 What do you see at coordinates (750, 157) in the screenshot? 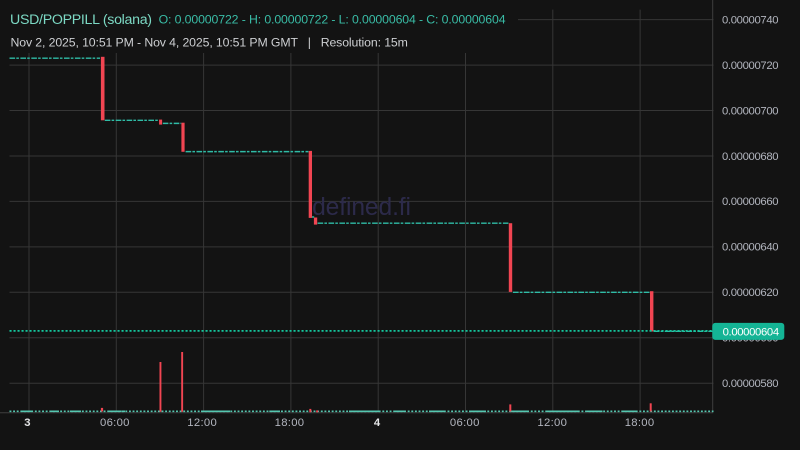
I see `svg-text: 0.00000680` at bounding box center [750, 157].